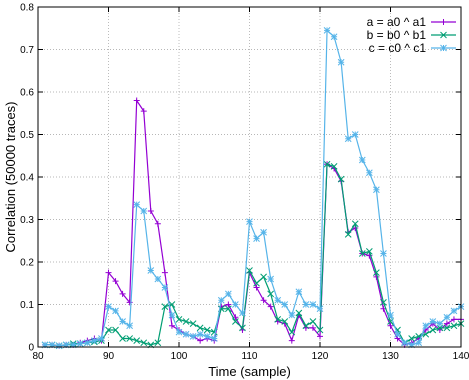 This screenshot has height=380, width=469. What do you see at coordinates (27, 220) in the screenshot?
I see `y-tick-label: 0.3` at bounding box center [27, 220].